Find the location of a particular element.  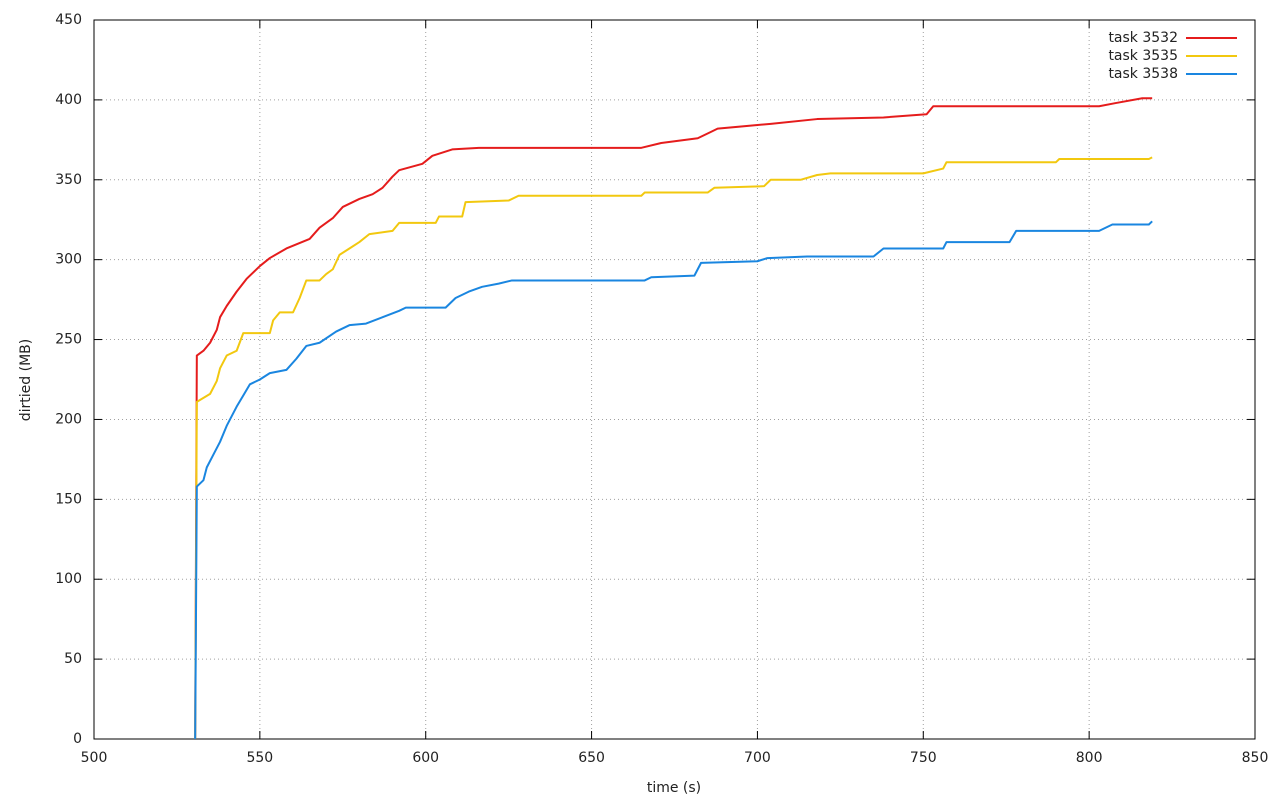

y-tick-label: 400 is located at coordinates (68, 100).